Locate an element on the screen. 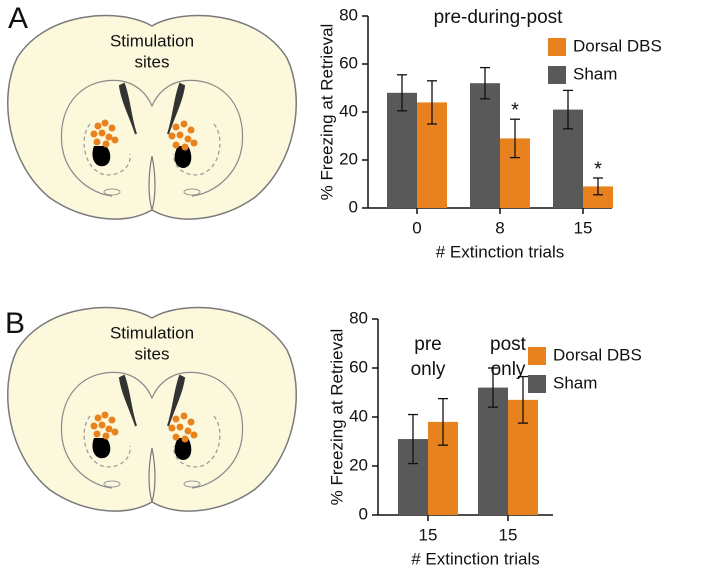  group-label: pre is located at coordinates (427, 344).